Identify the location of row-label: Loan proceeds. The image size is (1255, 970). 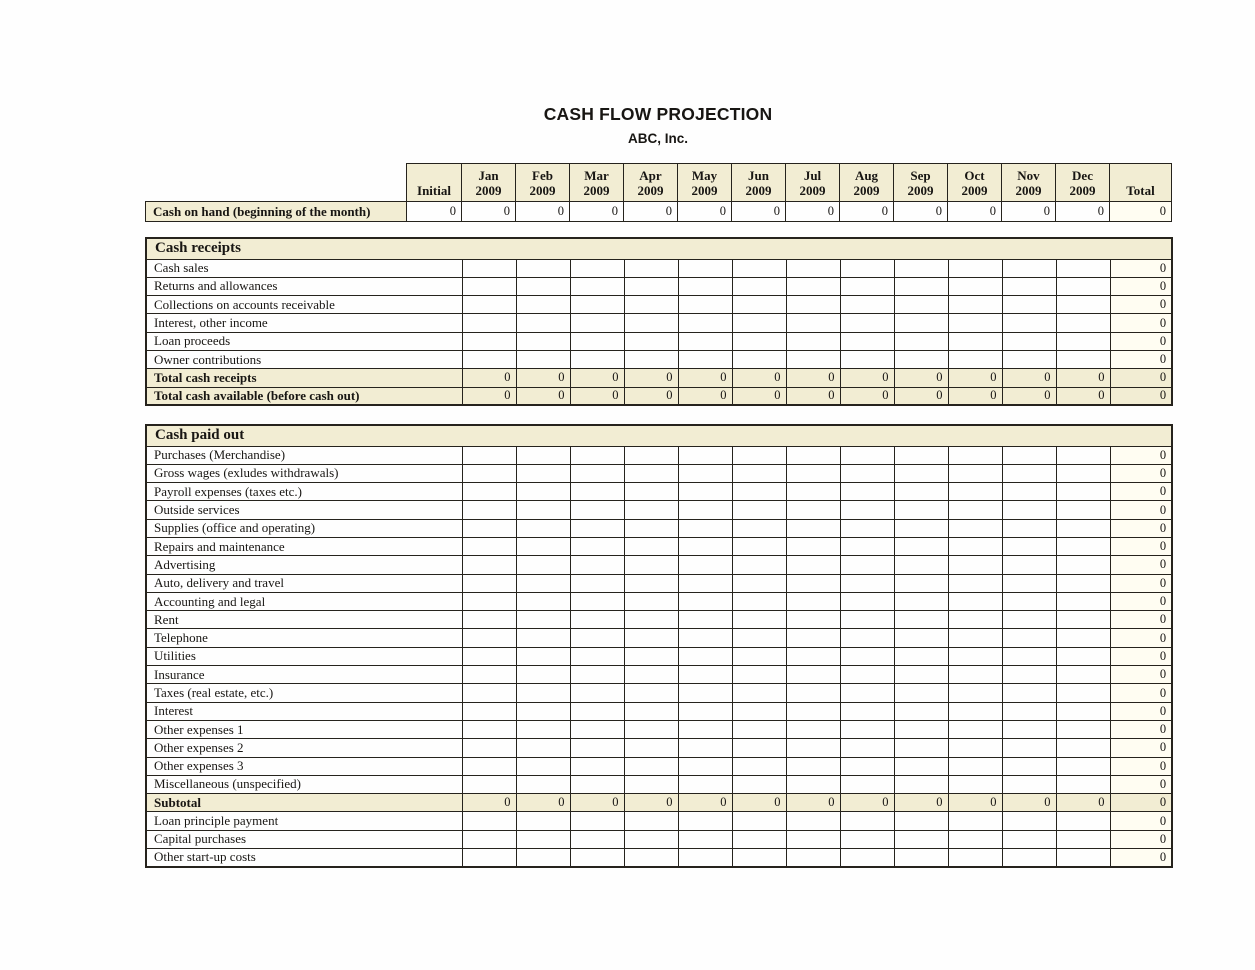
(304, 341).